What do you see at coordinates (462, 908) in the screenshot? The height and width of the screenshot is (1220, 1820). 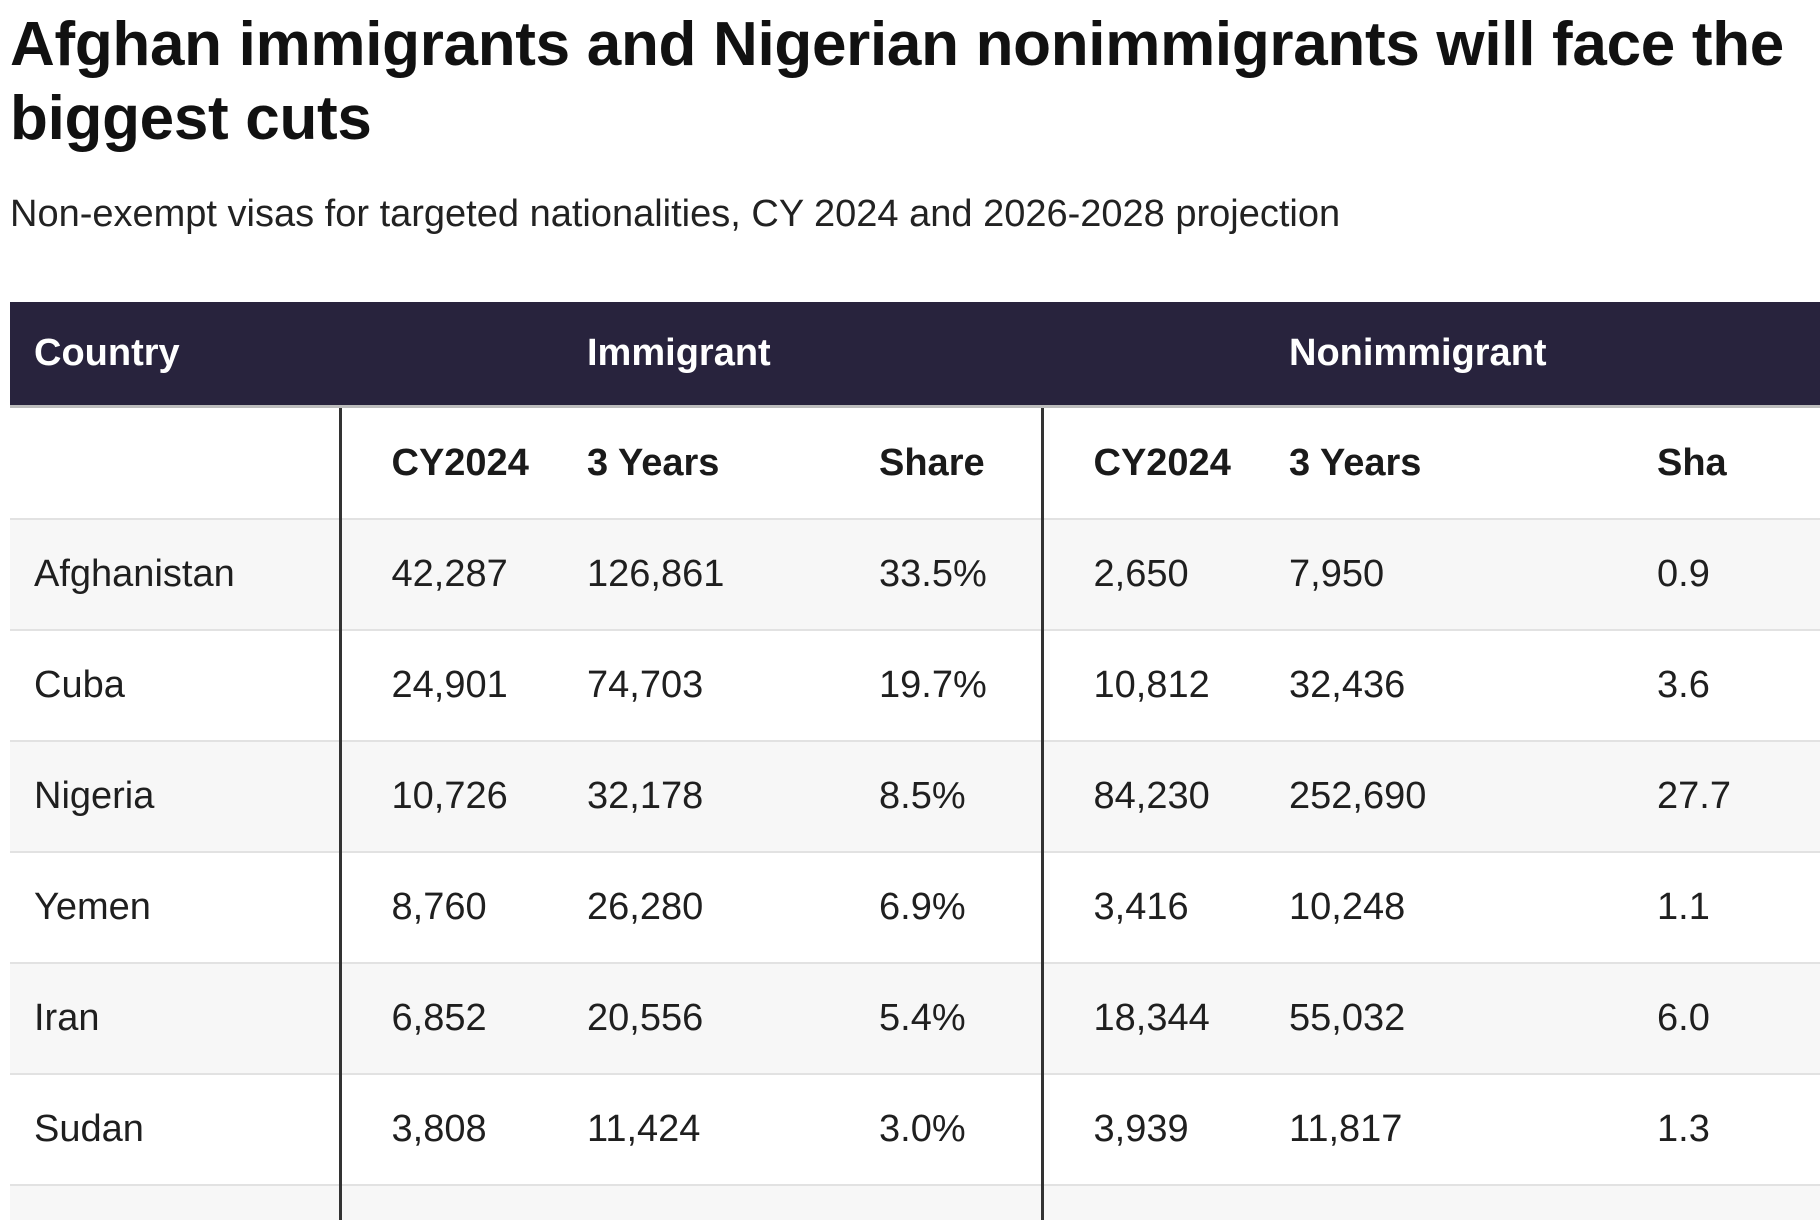 I see `cell-immigrant-cy2024: 8,760` at bounding box center [462, 908].